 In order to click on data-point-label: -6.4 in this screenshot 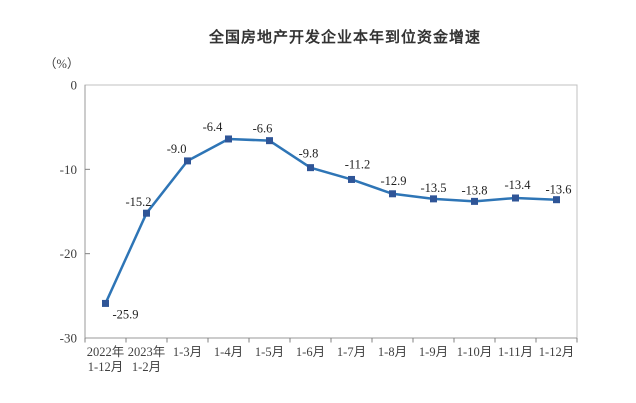, I will do `click(213, 127)`.